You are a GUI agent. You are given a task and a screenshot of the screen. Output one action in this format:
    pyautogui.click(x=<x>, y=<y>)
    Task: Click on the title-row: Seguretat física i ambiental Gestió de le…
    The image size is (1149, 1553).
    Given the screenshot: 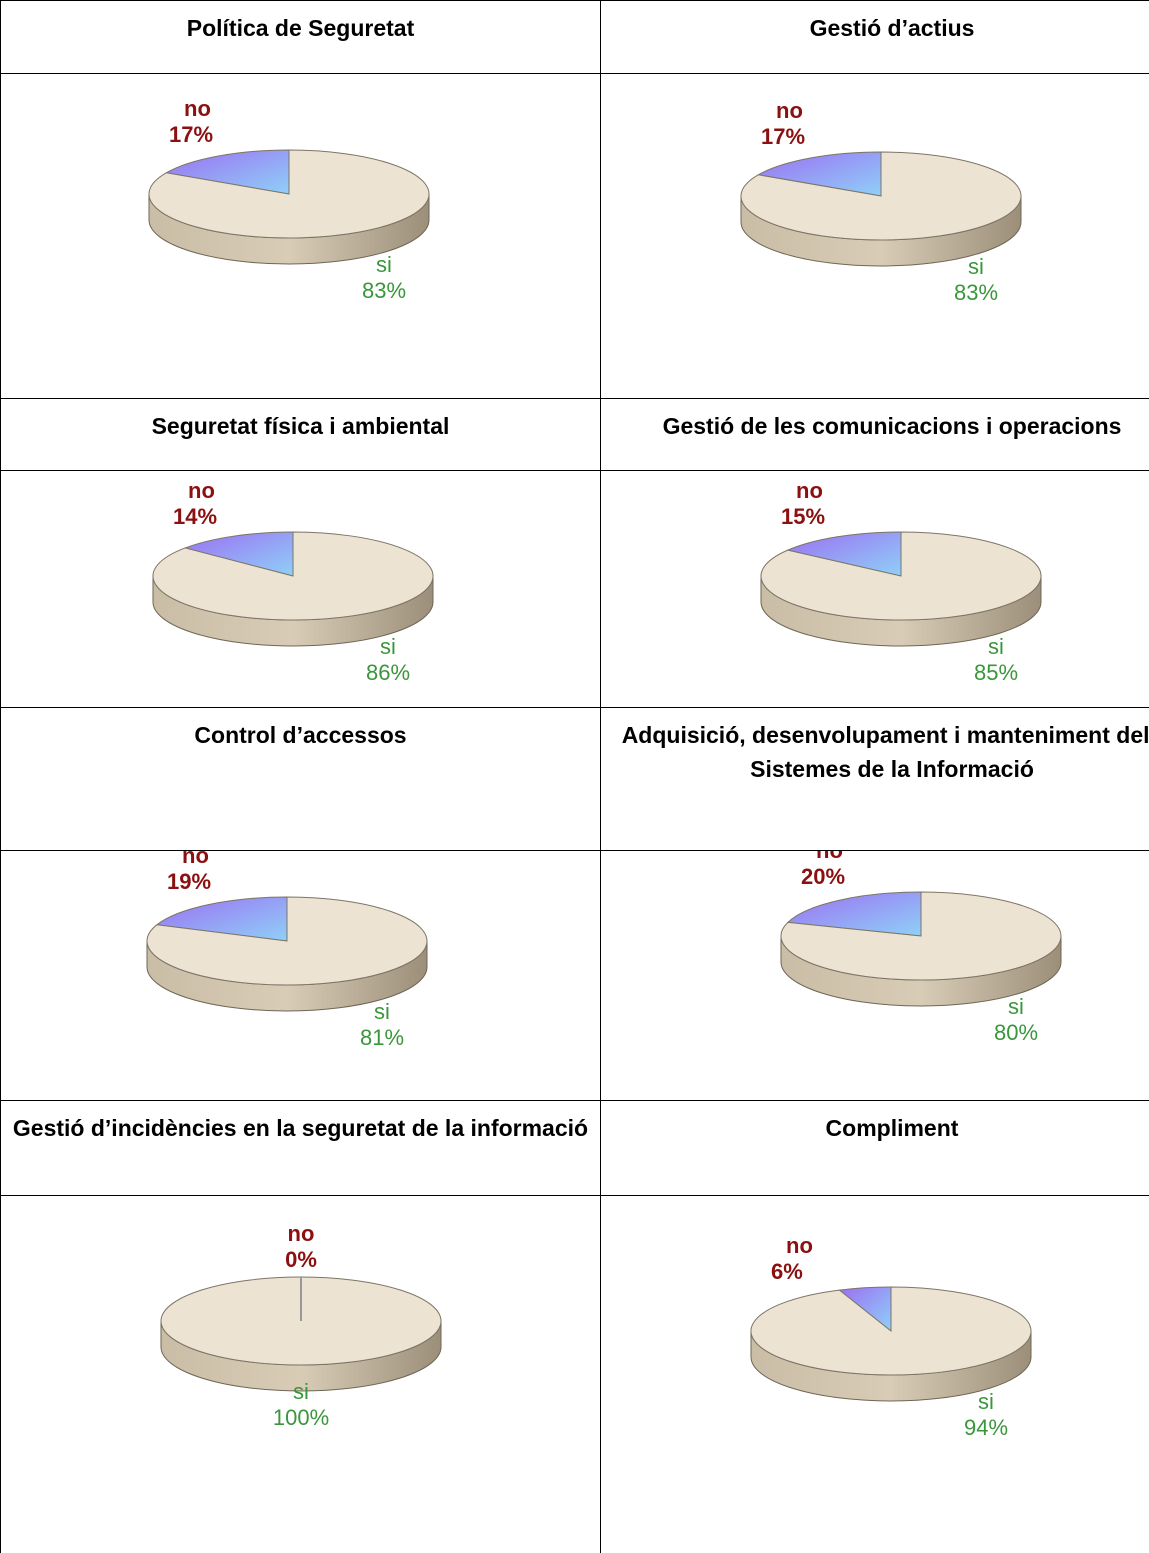 What is the action you would take?
    pyautogui.click(x=574, y=434)
    